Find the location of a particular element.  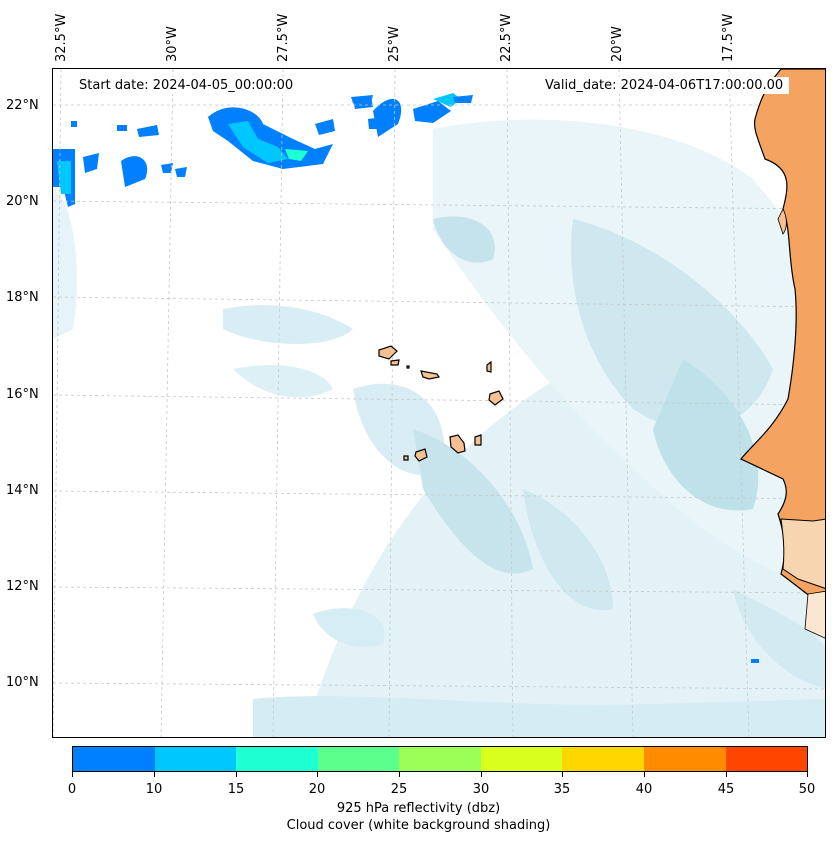

start-date-label: Start date: 2024-04-05_00:00:00 is located at coordinates (186, 85).